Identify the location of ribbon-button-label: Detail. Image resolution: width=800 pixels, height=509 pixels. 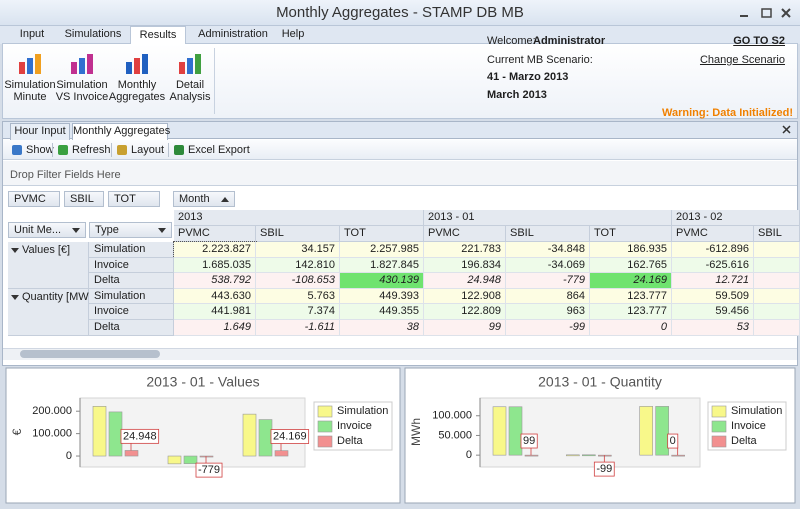
(190, 85).